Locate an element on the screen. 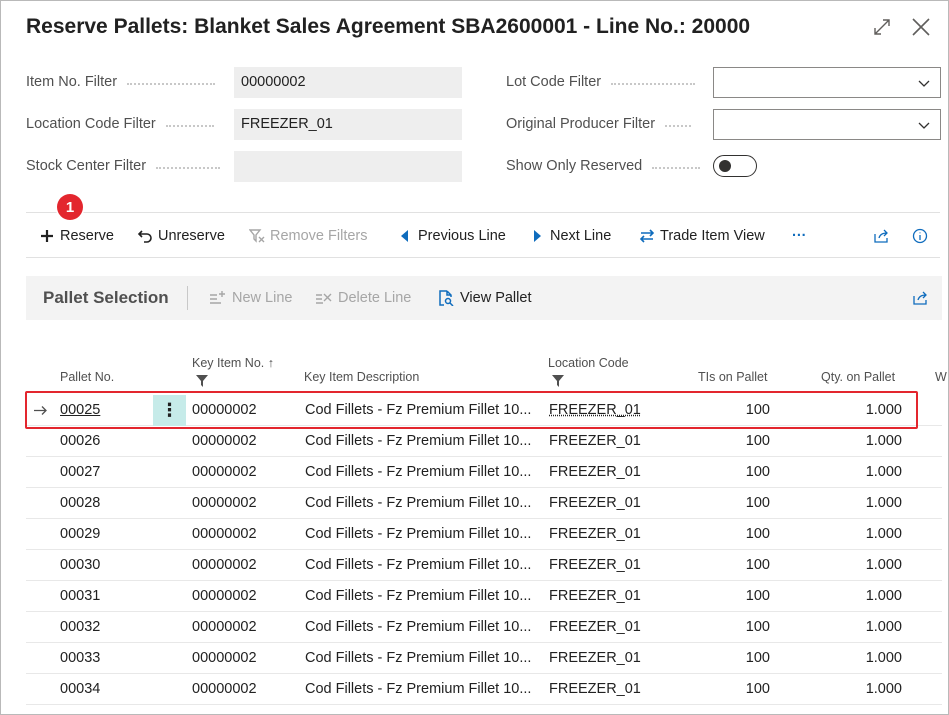 This screenshot has width=949, height=715. cell-pallet-no: 00026 is located at coordinates (80, 441).